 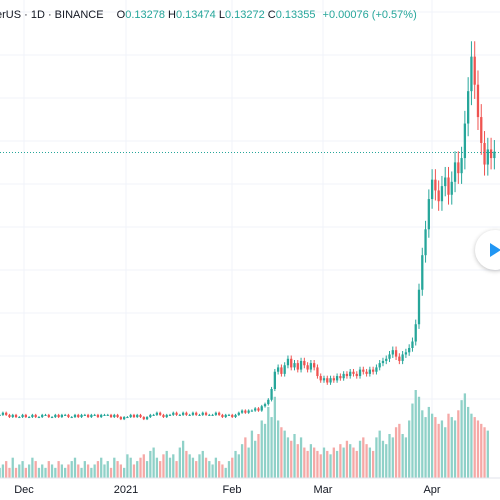 I want to click on x-axis-label-apr: Apr, so click(x=432, y=490).